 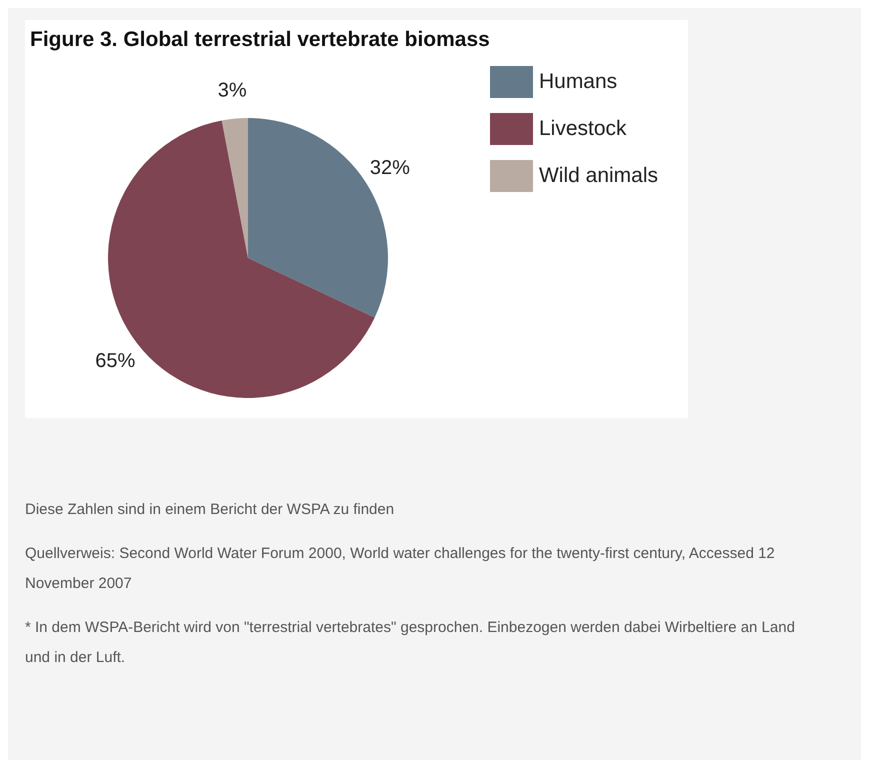 I want to click on pie-slice, so click(x=235, y=188).